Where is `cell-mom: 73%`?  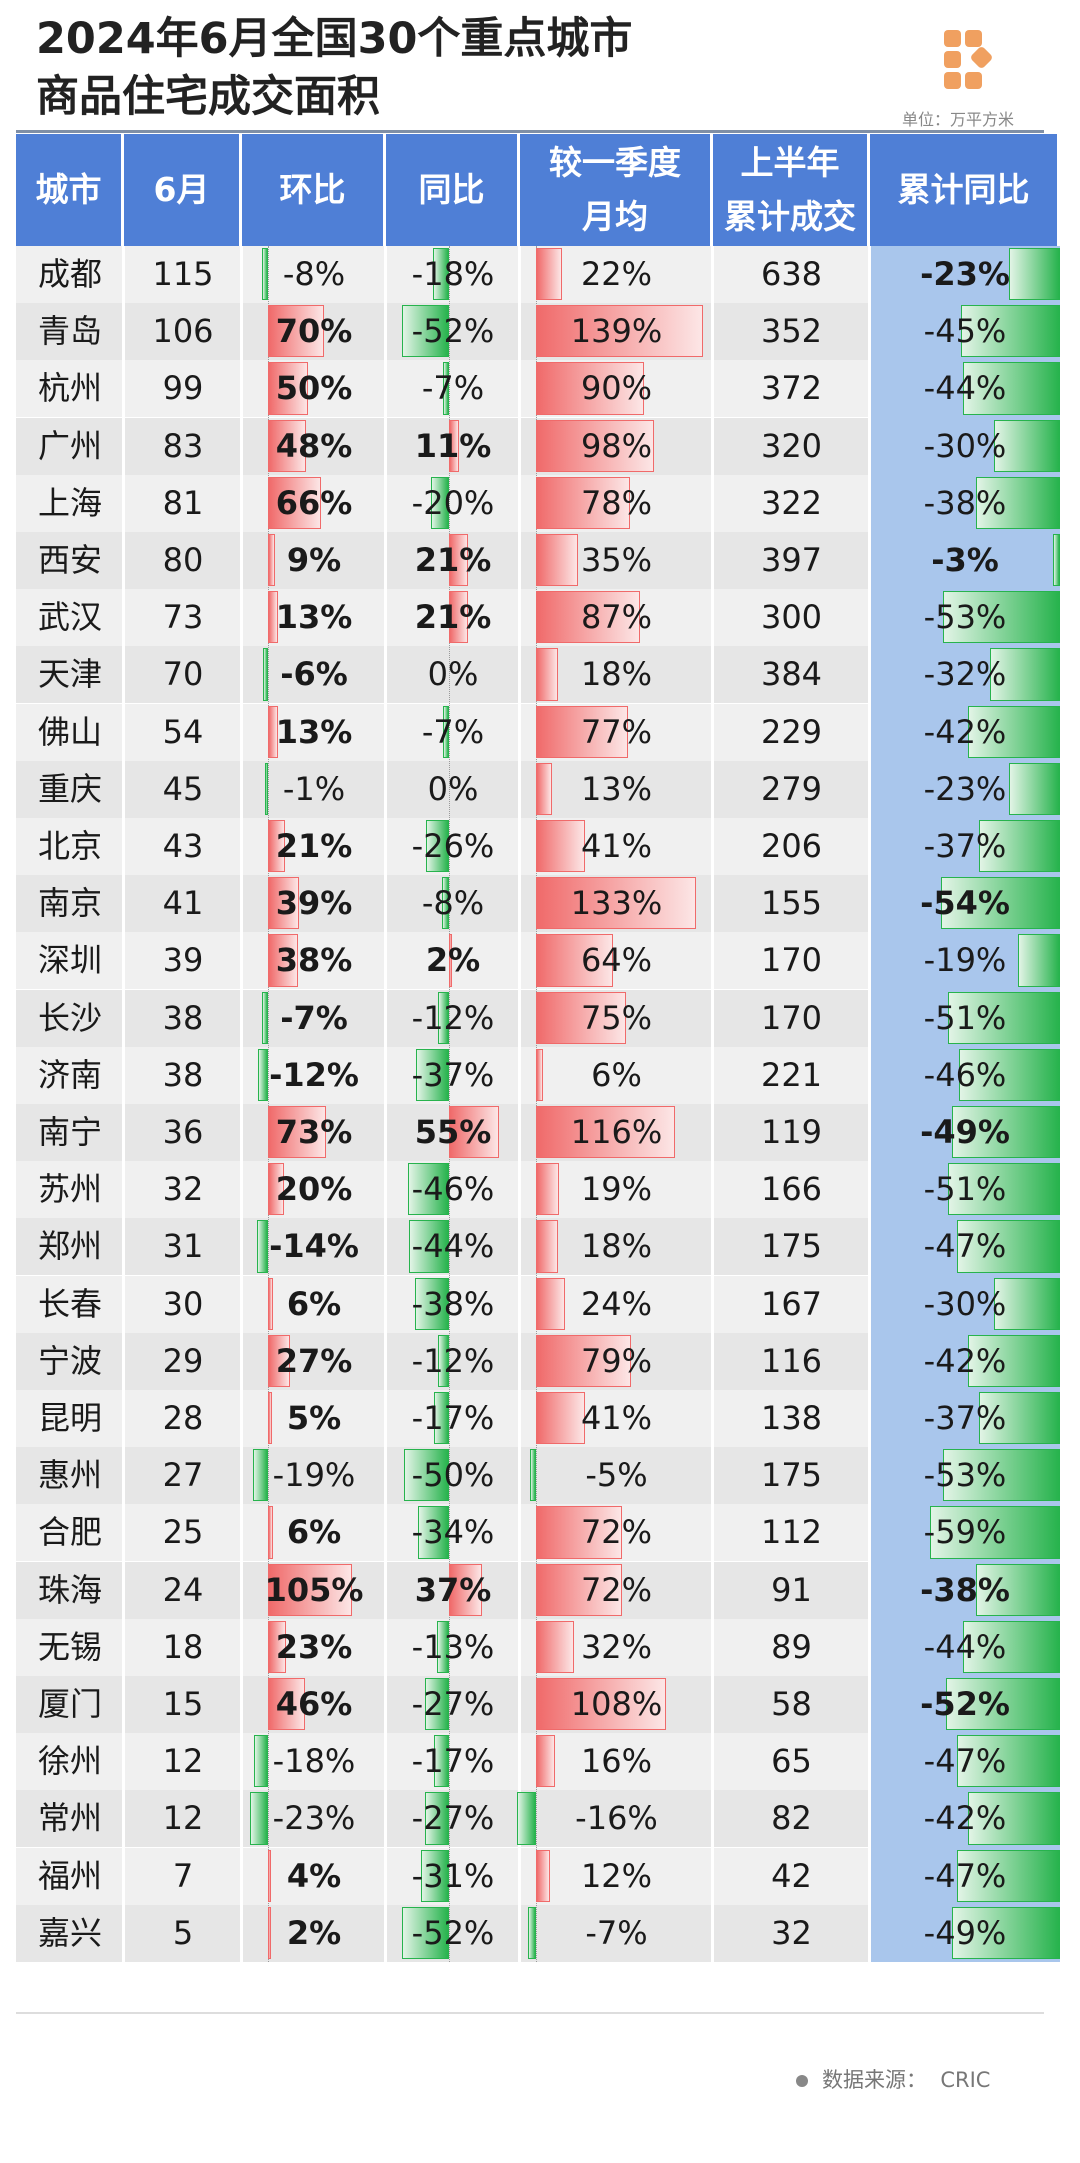 cell-mom: 73% is located at coordinates (314, 1132).